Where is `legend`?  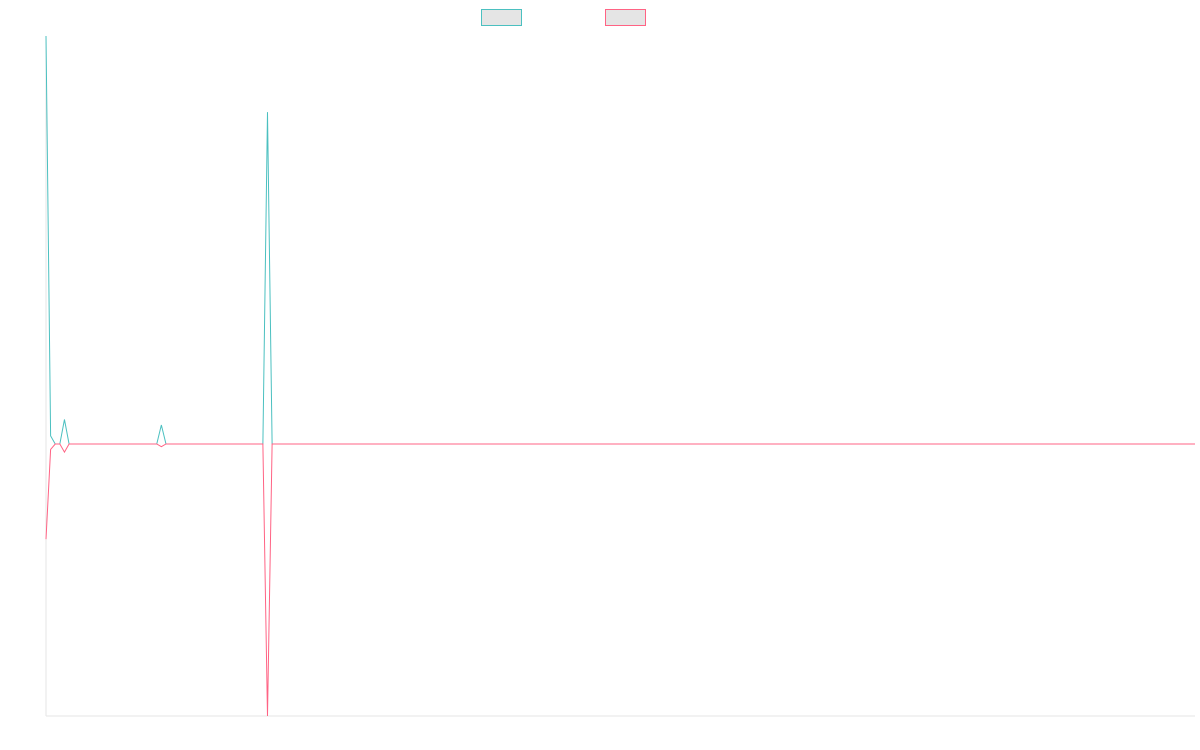
legend is located at coordinates (563, 17).